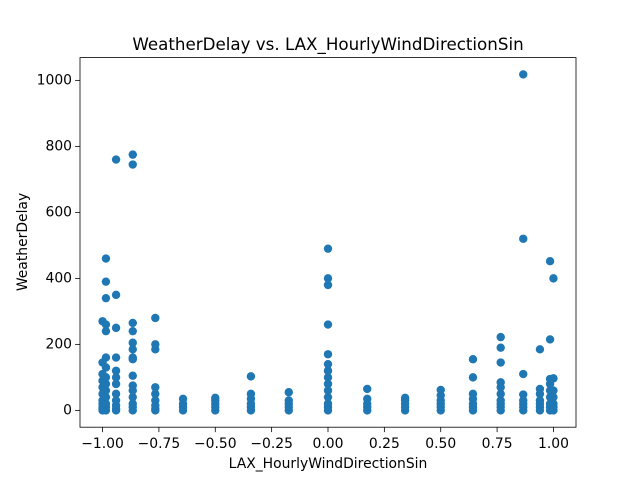 This screenshot has height=484, width=640. What do you see at coordinates (271, 444) in the screenshot?
I see `x-tick-label: −0.25` at bounding box center [271, 444].